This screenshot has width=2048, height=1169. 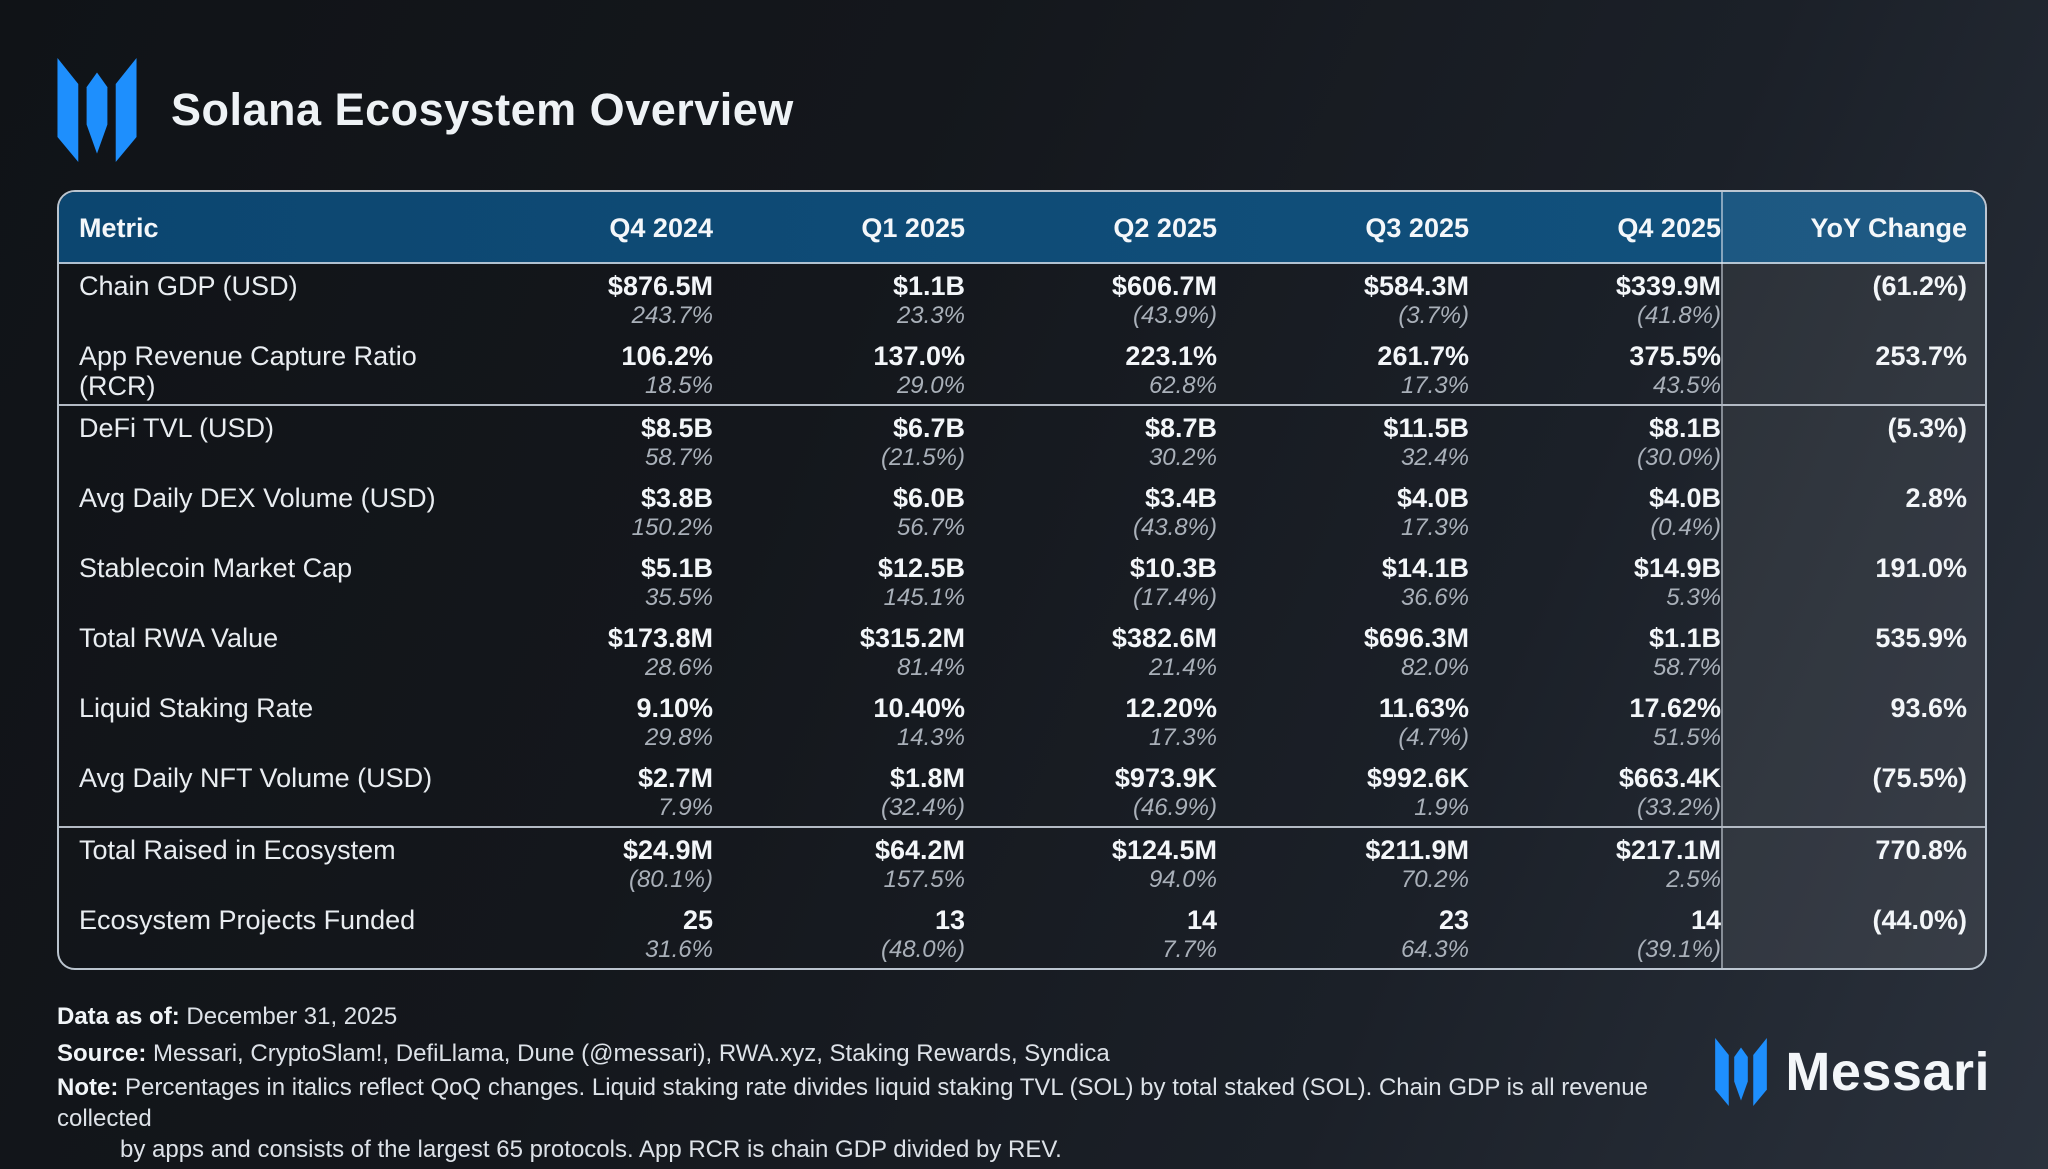 What do you see at coordinates (587, 511) in the screenshot?
I see `quarter-value-cell: $3.8B 150.2%` at bounding box center [587, 511].